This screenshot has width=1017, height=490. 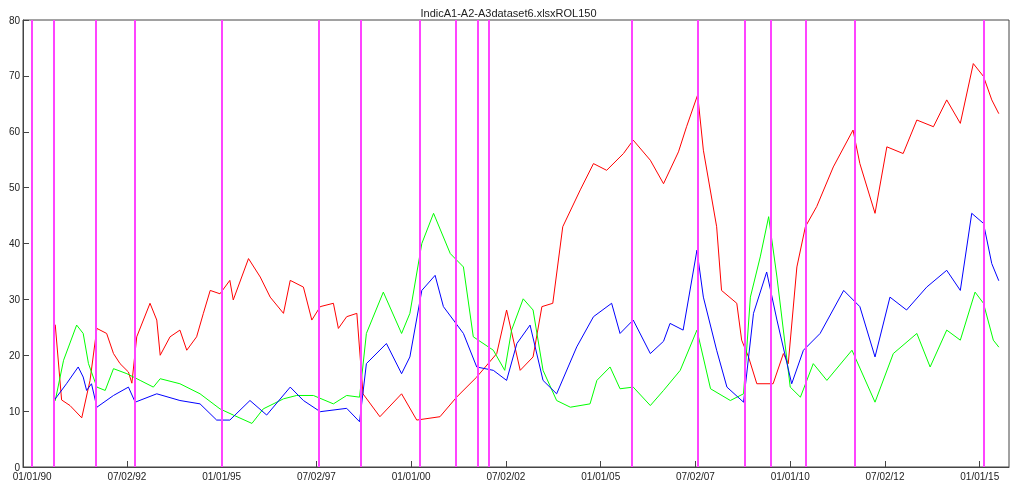 I want to click on chart-title: IndicA1-A2-A3dataset6.xlsxROL150, so click(x=508, y=12).